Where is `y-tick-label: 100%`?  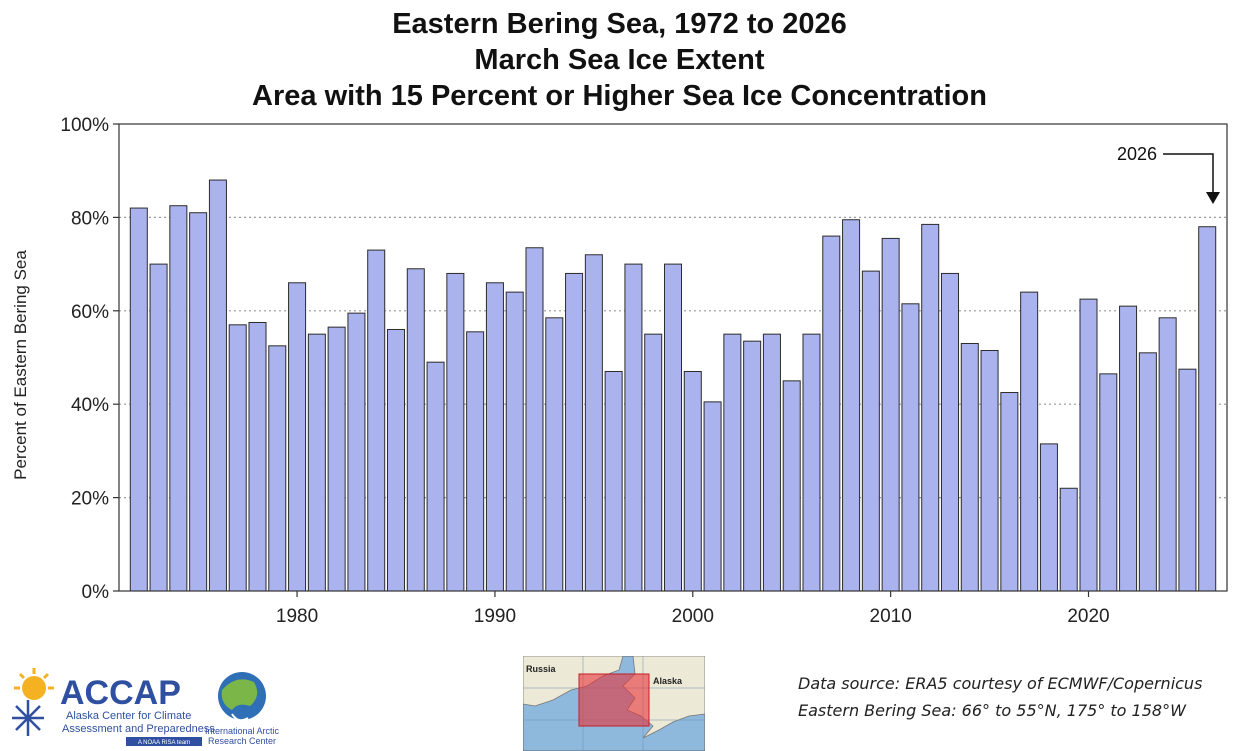 y-tick-label: 100% is located at coordinates (84, 125).